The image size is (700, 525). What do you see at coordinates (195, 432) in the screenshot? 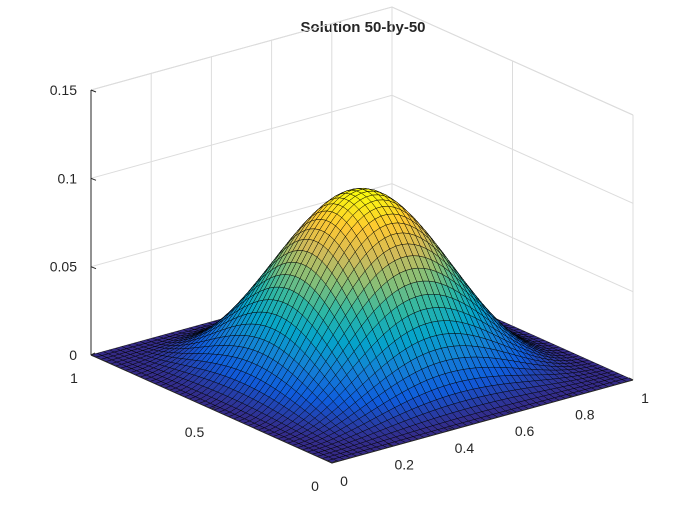
I see `y-tick-label: 0.5` at bounding box center [195, 432].